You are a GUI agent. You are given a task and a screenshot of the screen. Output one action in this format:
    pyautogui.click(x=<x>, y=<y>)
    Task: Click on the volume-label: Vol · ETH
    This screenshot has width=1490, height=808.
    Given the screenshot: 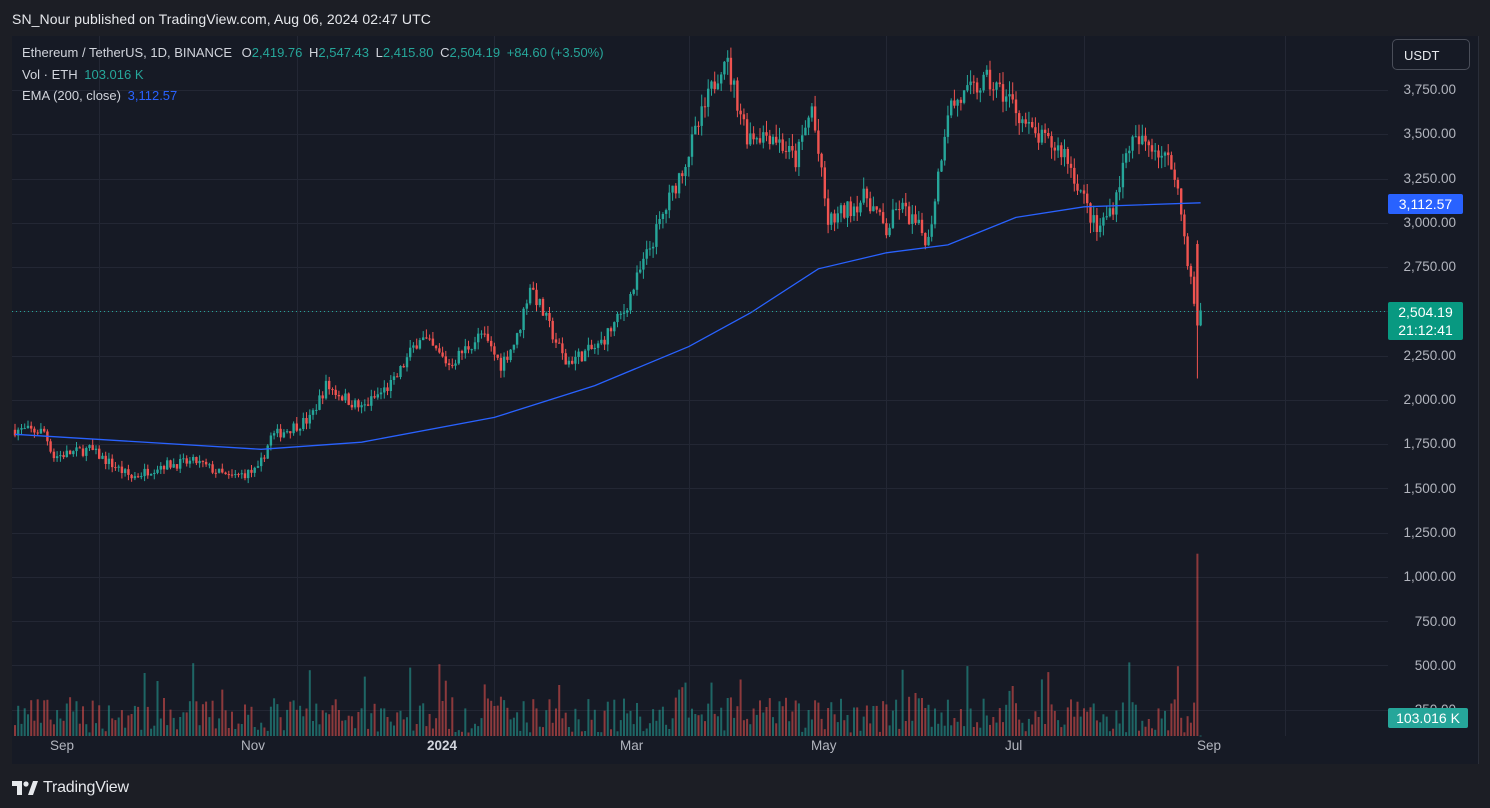 What is the action you would take?
    pyautogui.click(x=50, y=74)
    